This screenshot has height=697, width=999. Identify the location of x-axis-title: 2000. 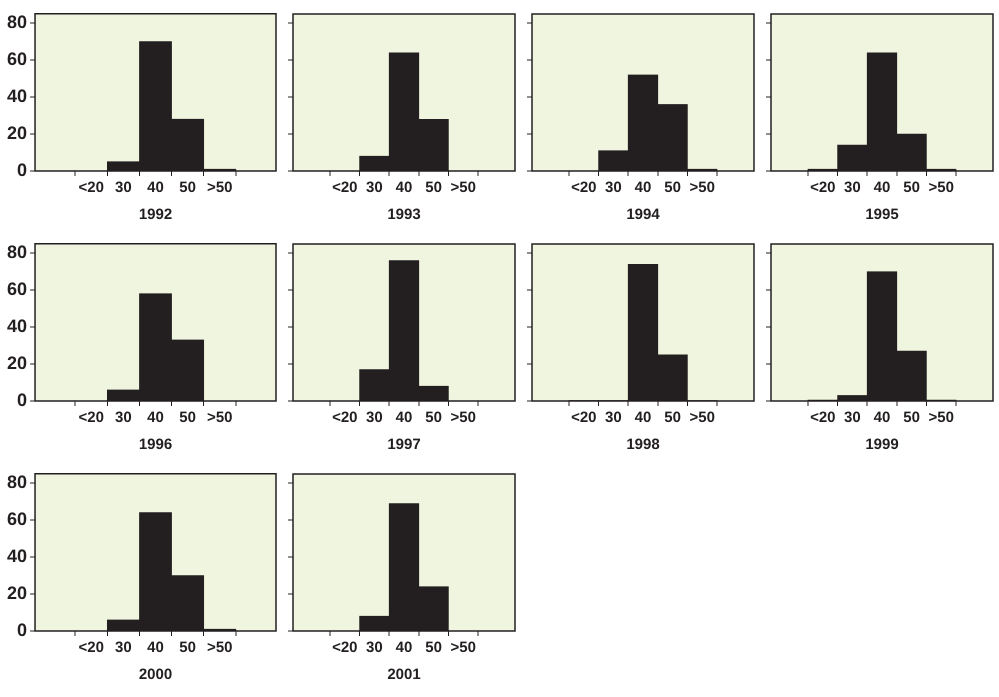
(155, 675).